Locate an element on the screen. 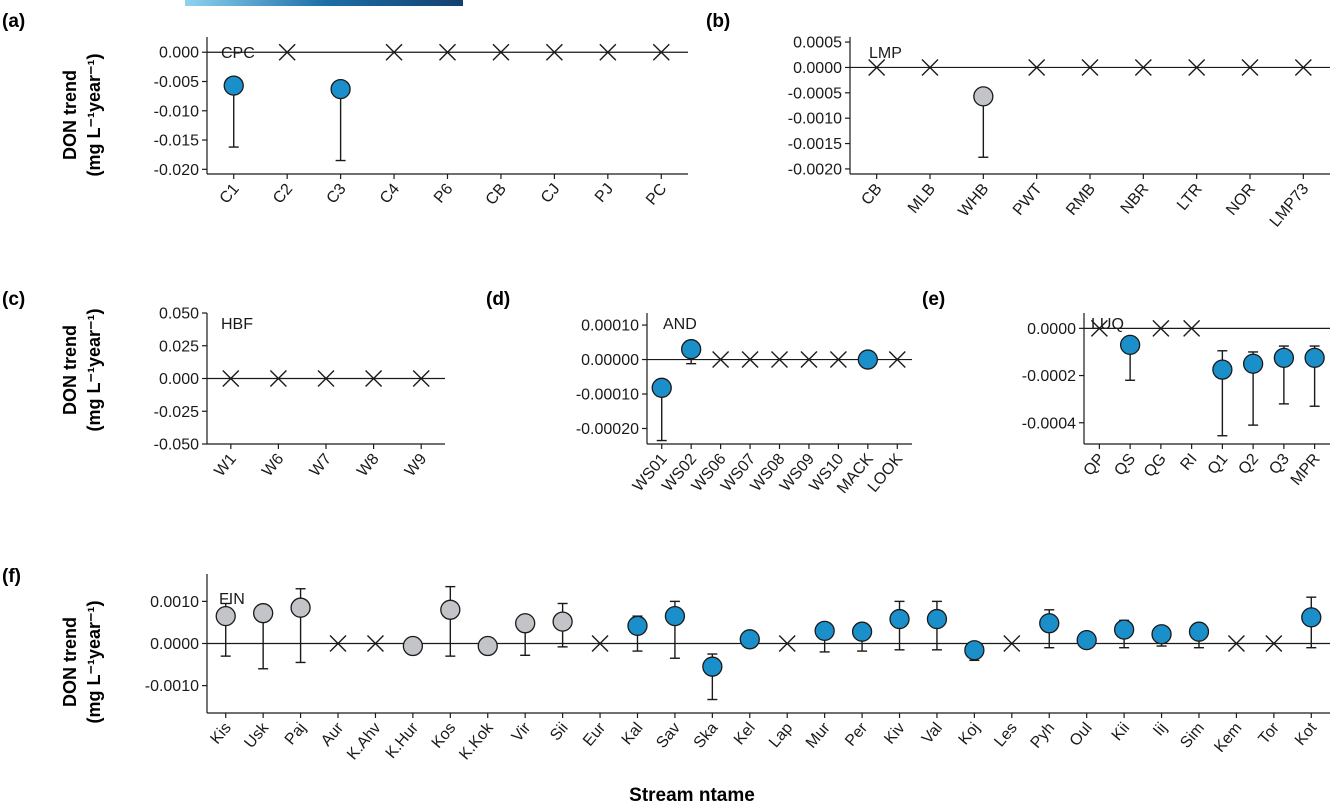 The height and width of the screenshot is (809, 1333). x-tick-label: PWT is located at coordinates (1028, 199).